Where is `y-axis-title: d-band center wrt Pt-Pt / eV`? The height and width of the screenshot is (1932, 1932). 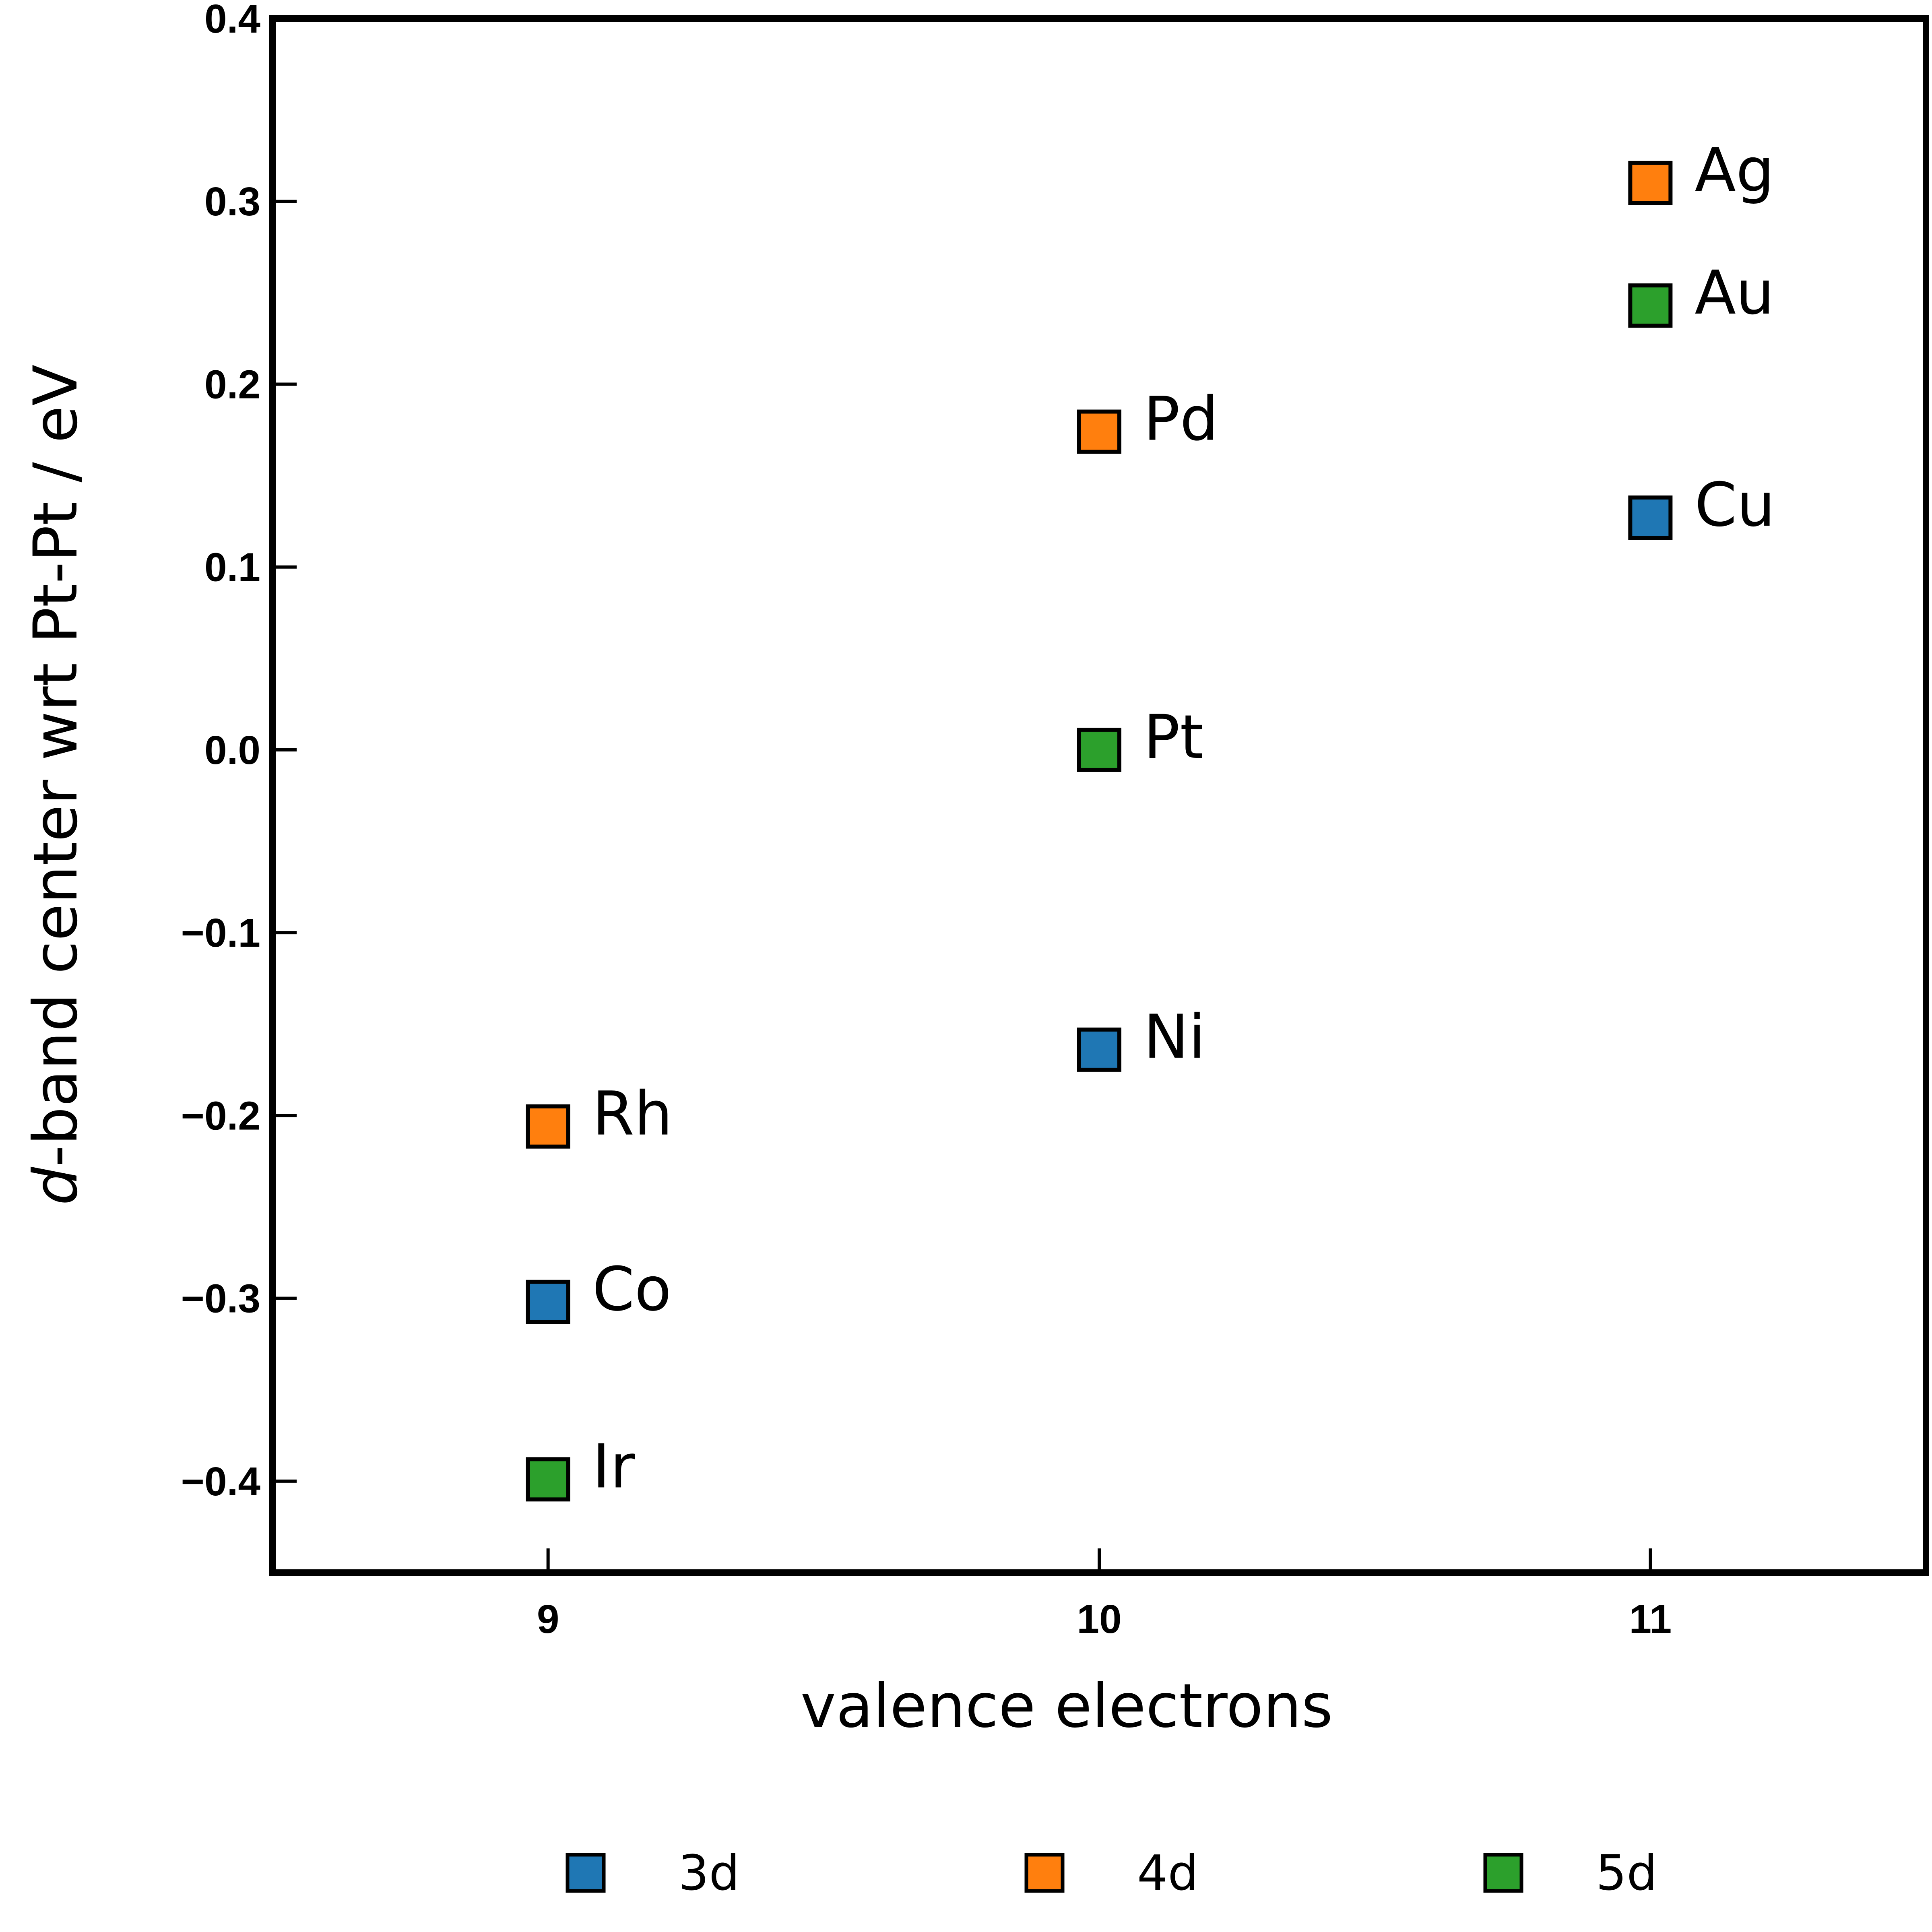
y-axis-title: d-band center wrt Pt-Pt / eV is located at coordinates (56, 784).